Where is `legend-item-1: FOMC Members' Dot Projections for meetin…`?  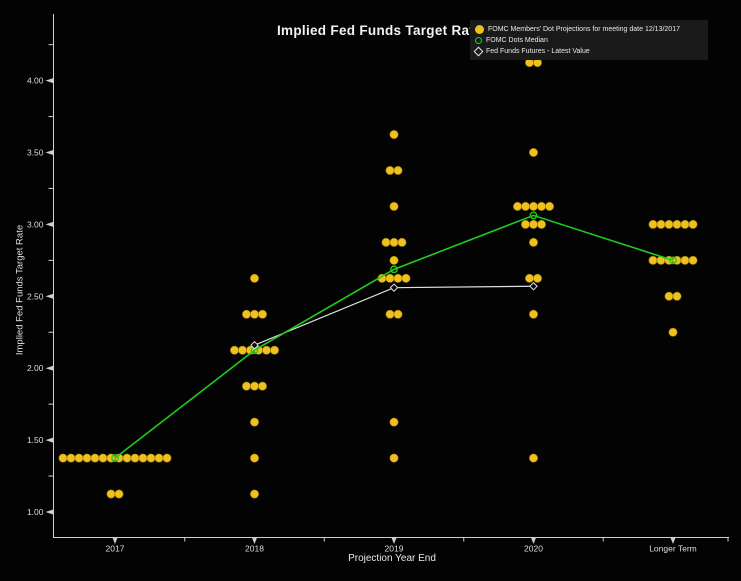
legend-item-1: FOMC Members' Dot Projections for meetin… is located at coordinates (589, 29).